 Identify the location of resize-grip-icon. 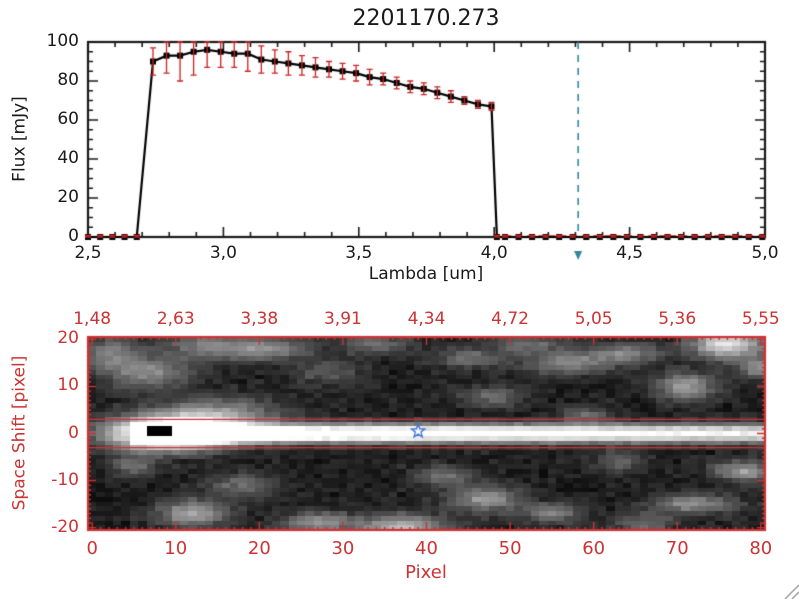
(790, 590).